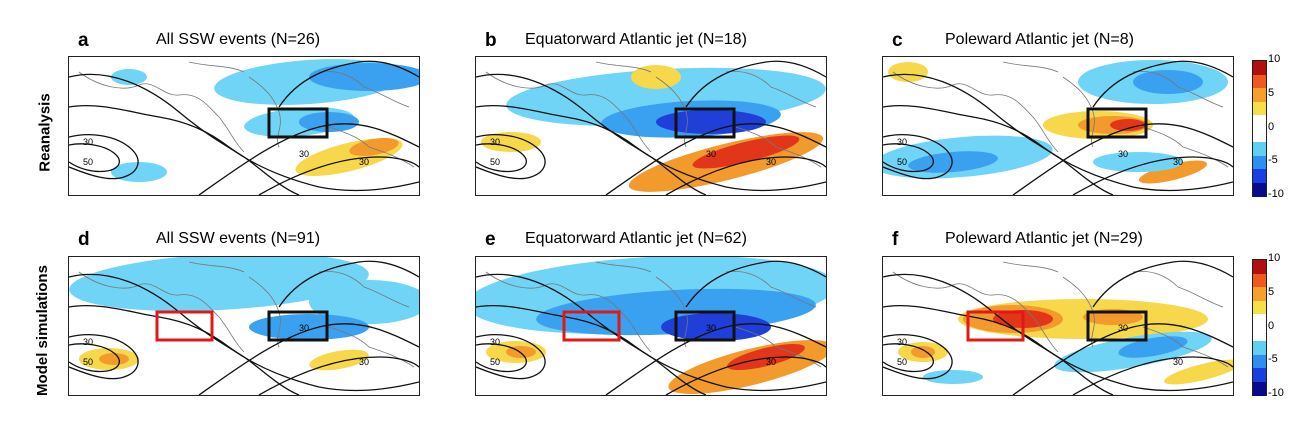 This screenshot has height=430, width=1306. Describe the element at coordinates (83, 40) in the screenshot. I see `panel-letter-a: a` at that location.